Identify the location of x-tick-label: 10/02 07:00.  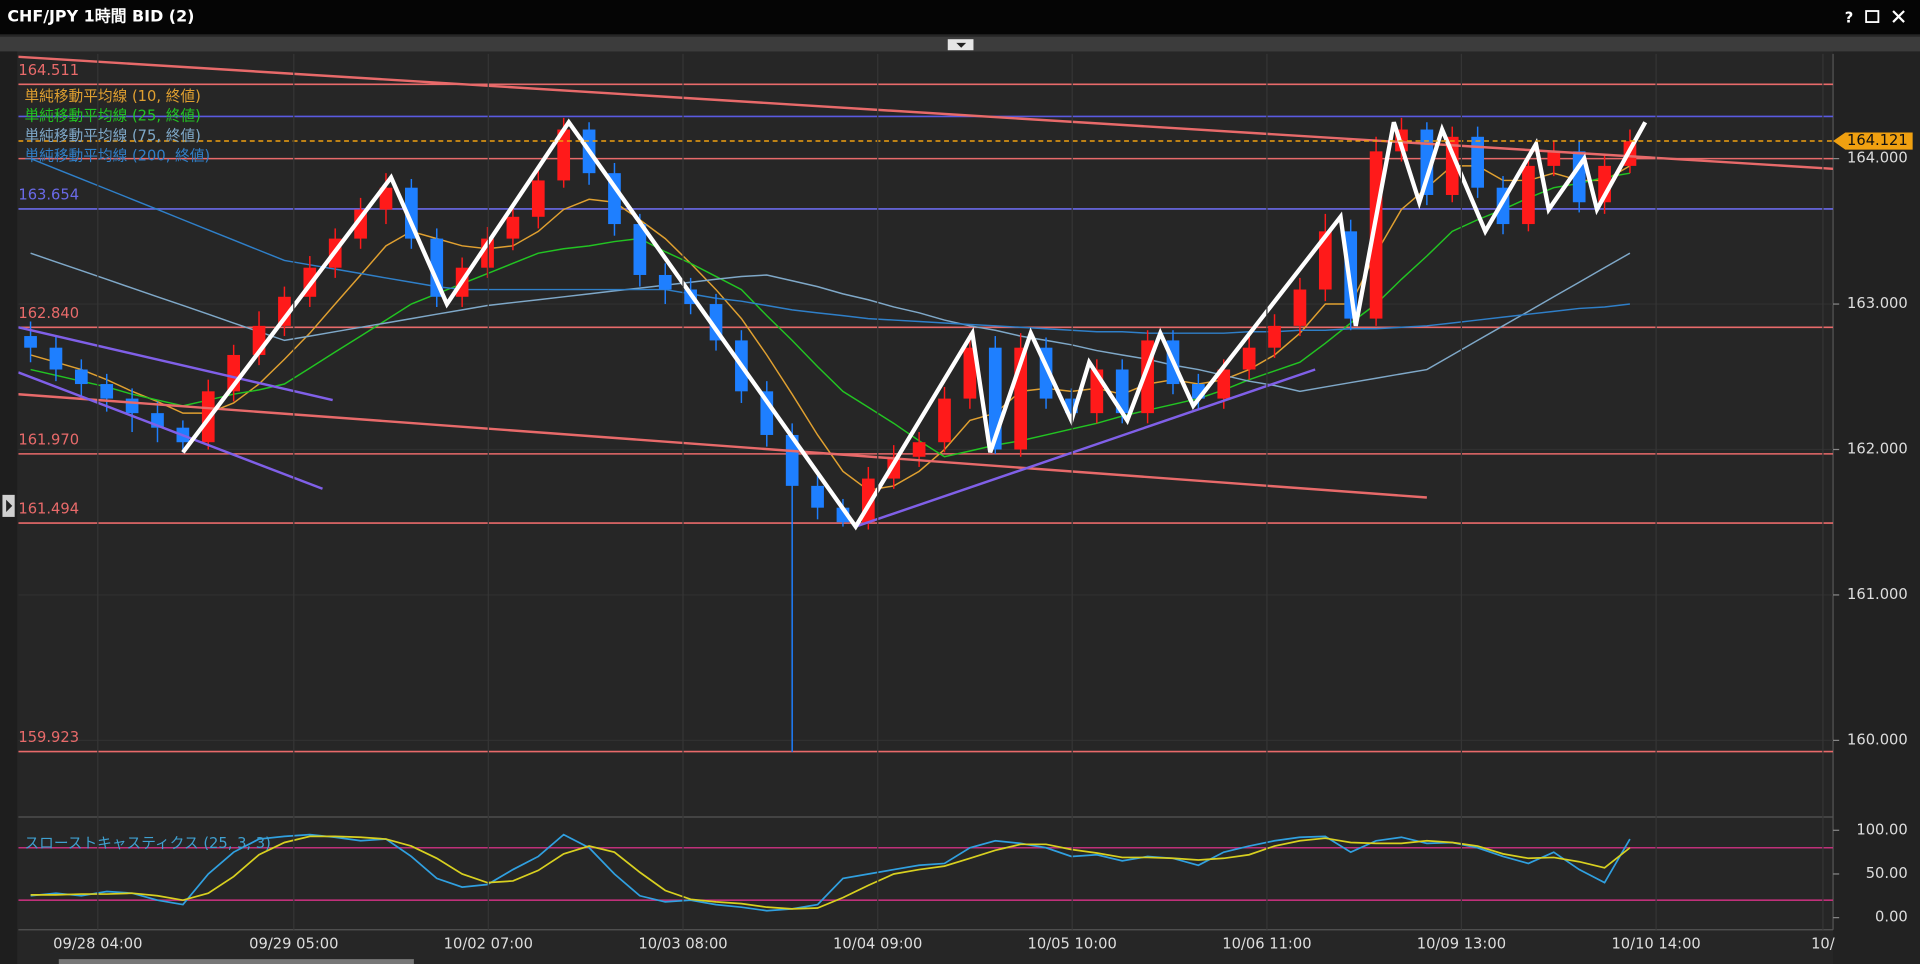
(488, 943).